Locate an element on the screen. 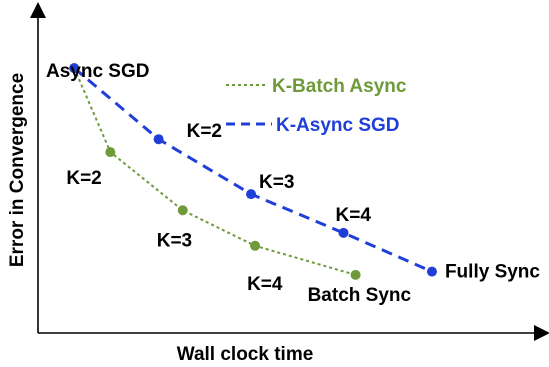 The height and width of the screenshot is (367, 549). point-label-k-batch-async-3: K=4 is located at coordinates (265, 284).